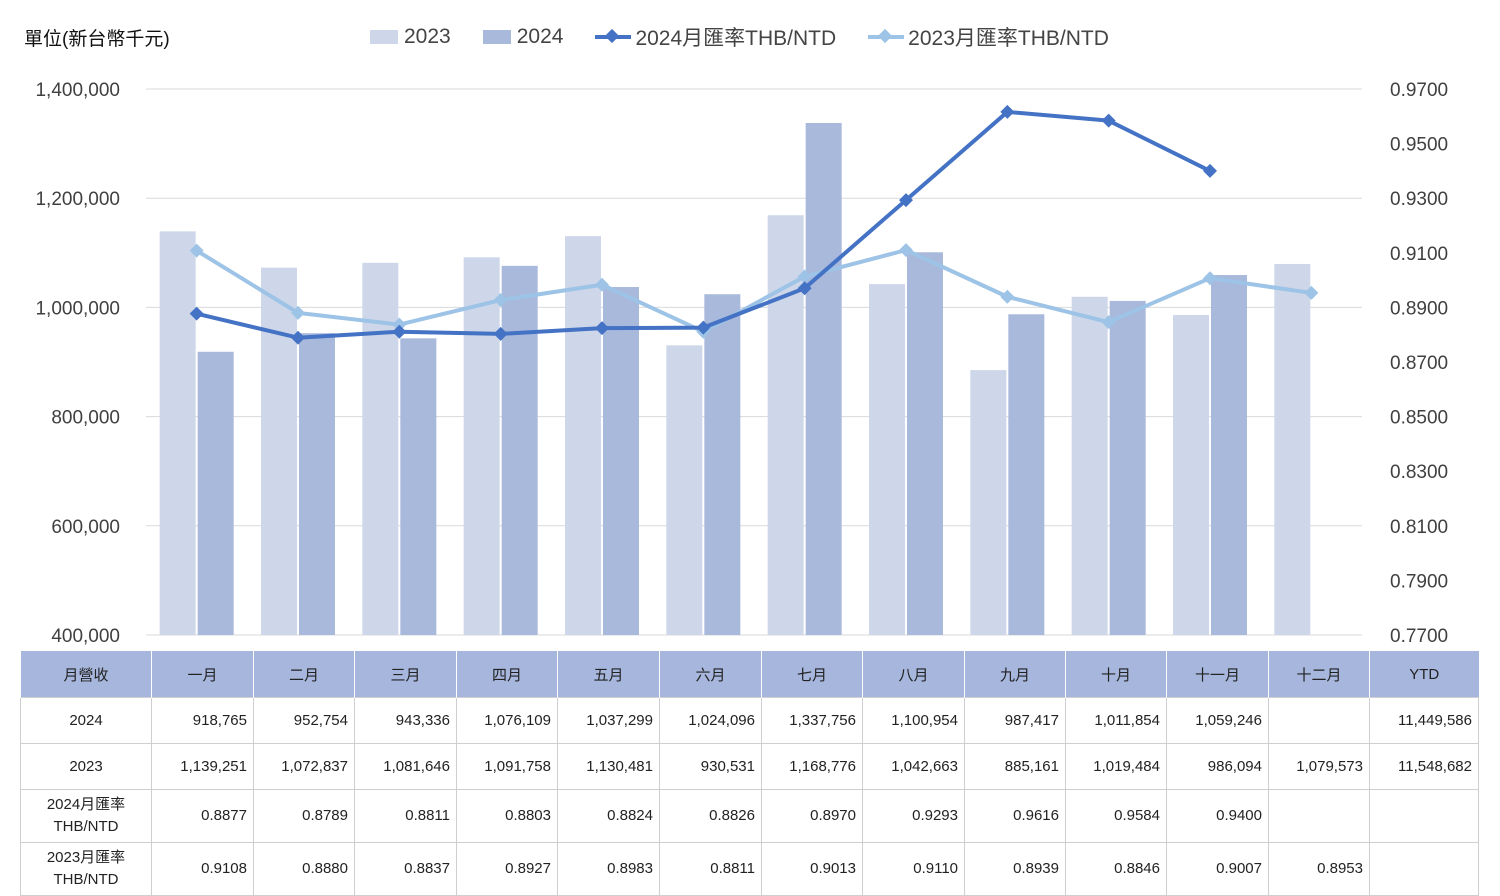 The width and height of the screenshot is (1500, 896). What do you see at coordinates (507, 720) in the screenshot?
I see `table-cell: 1,076,109` at bounding box center [507, 720].